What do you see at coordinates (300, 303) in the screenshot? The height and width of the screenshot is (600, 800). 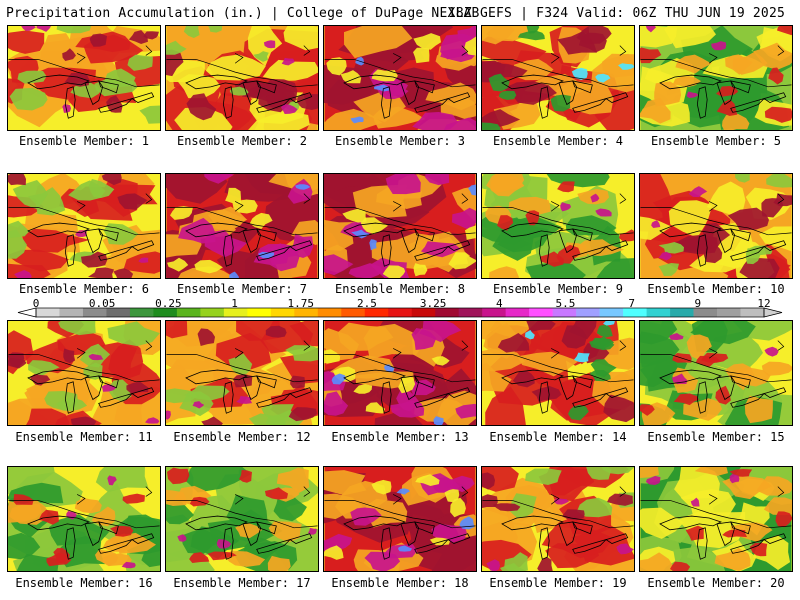 I see `colorbar-tick-label: 1.75` at bounding box center [300, 303].